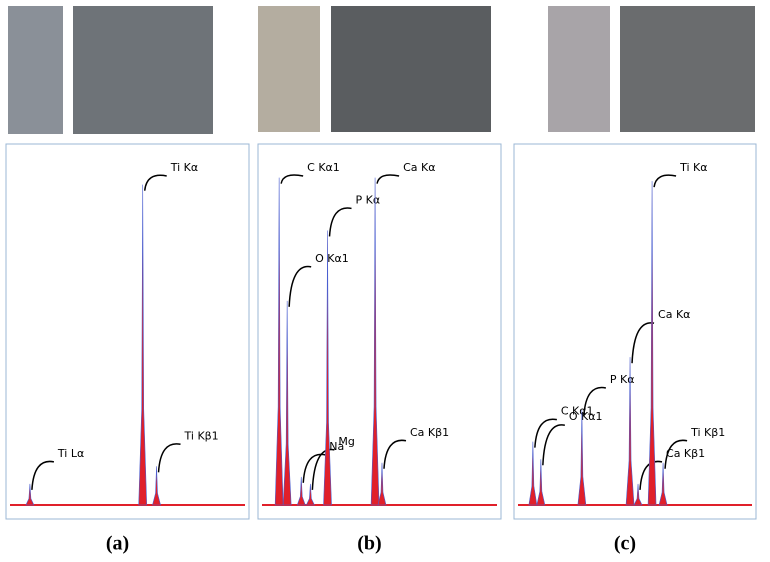 Image resolution: width=770 pixels, height=562 pixels. Describe the element at coordinates (346, 441) in the screenshot. I see `peak-label: Mg` at that location.